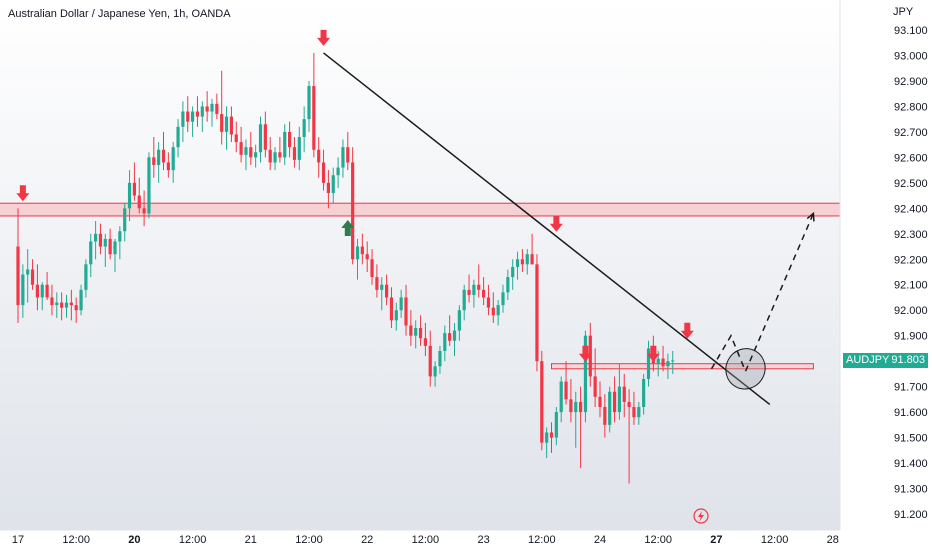 This screenshot has width=932, height=550. I want to click on price-tick-label: 92.000, so click(911, 311).